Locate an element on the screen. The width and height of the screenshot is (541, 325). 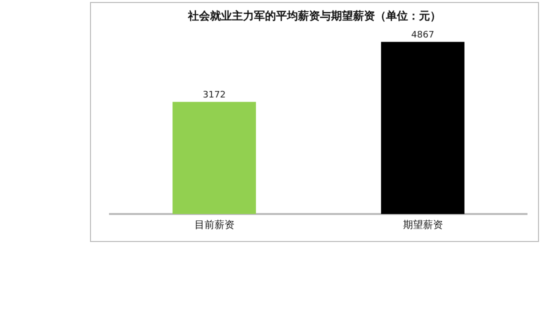
data-label: 3172 is located at coordinates (214, 95).